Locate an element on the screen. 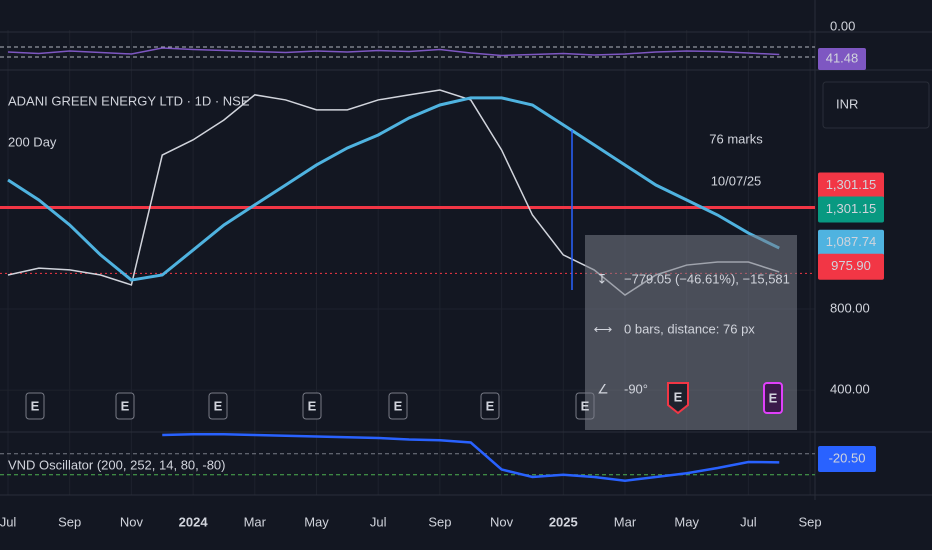 The image size is (932, 550). x-tick-label: 2025 is located at coordinates (563, 521).